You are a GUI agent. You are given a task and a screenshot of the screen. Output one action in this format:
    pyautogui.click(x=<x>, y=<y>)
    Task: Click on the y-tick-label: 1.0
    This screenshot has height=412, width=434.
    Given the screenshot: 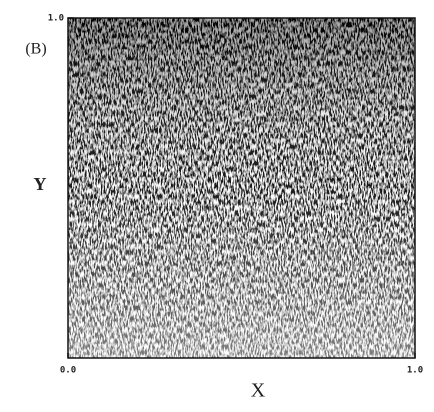 What is the action you would take?
    pyautogui.click(x=56, y=19)
    